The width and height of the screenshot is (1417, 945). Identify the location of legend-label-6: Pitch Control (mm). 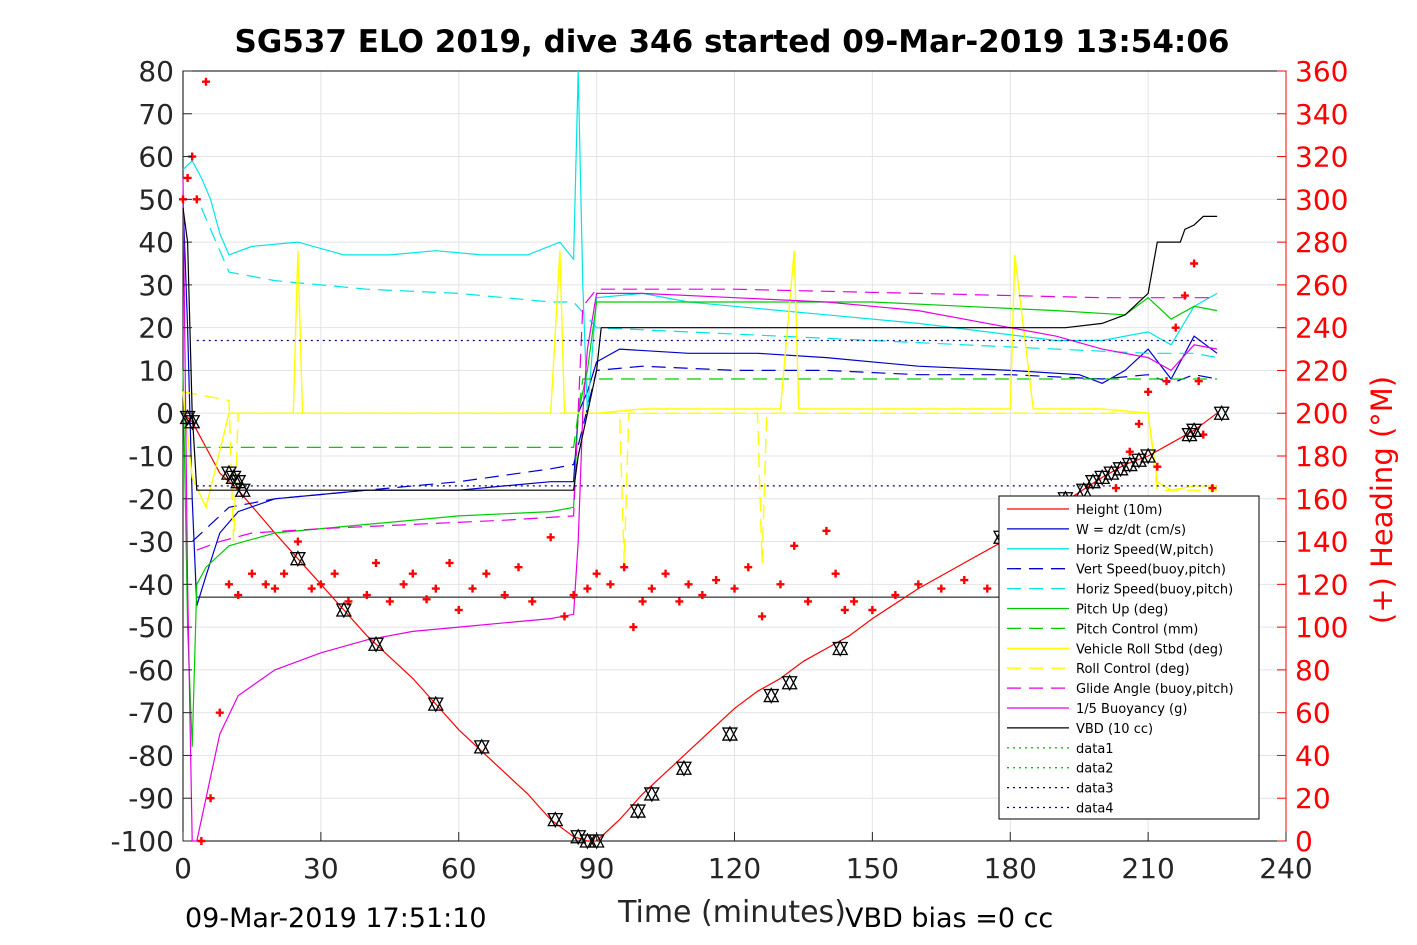
(1137, 629).